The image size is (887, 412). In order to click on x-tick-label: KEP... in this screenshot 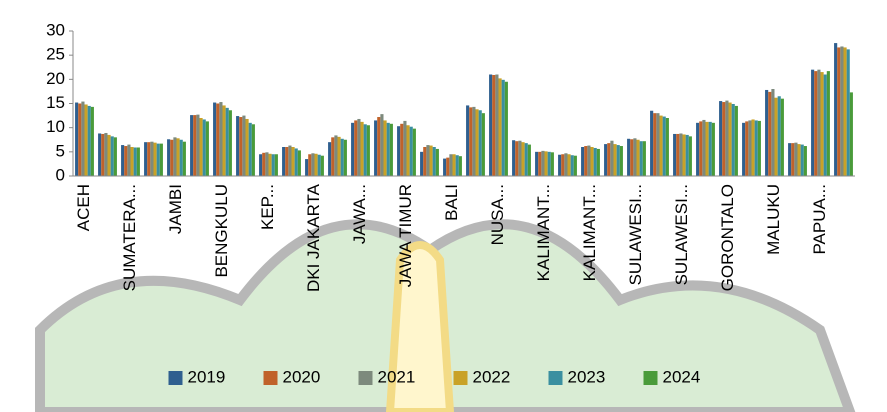, I will do `click(267, 207)`.